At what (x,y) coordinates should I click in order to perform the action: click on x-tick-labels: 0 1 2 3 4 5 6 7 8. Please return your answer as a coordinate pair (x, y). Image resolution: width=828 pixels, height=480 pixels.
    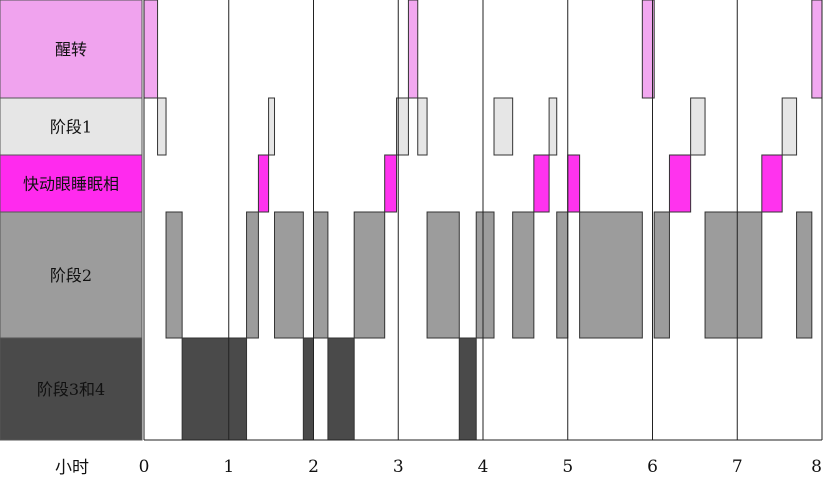
    Looking at the image, I should click on (480, 467).